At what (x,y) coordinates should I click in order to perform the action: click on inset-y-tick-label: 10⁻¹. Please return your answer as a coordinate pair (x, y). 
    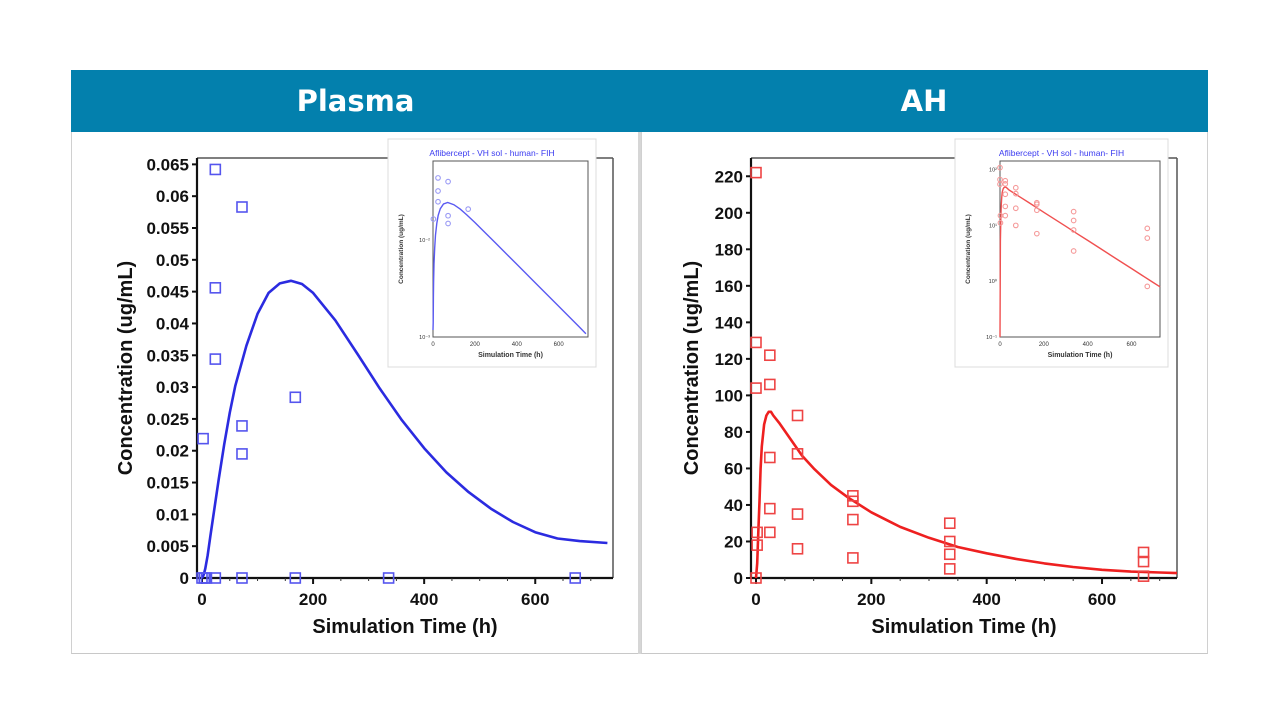
    Looking at the image, I should click on (991, 338).